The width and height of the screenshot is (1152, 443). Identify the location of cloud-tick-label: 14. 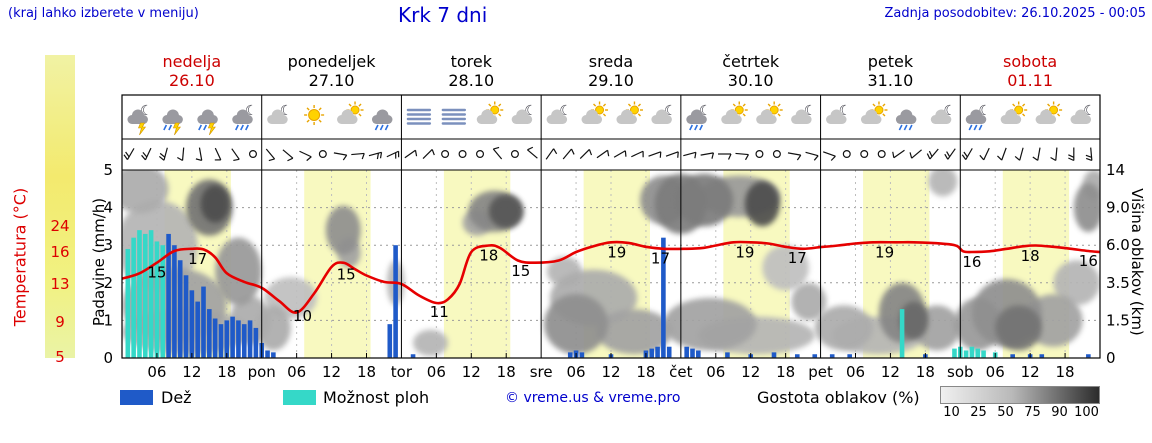
(1115, 170).